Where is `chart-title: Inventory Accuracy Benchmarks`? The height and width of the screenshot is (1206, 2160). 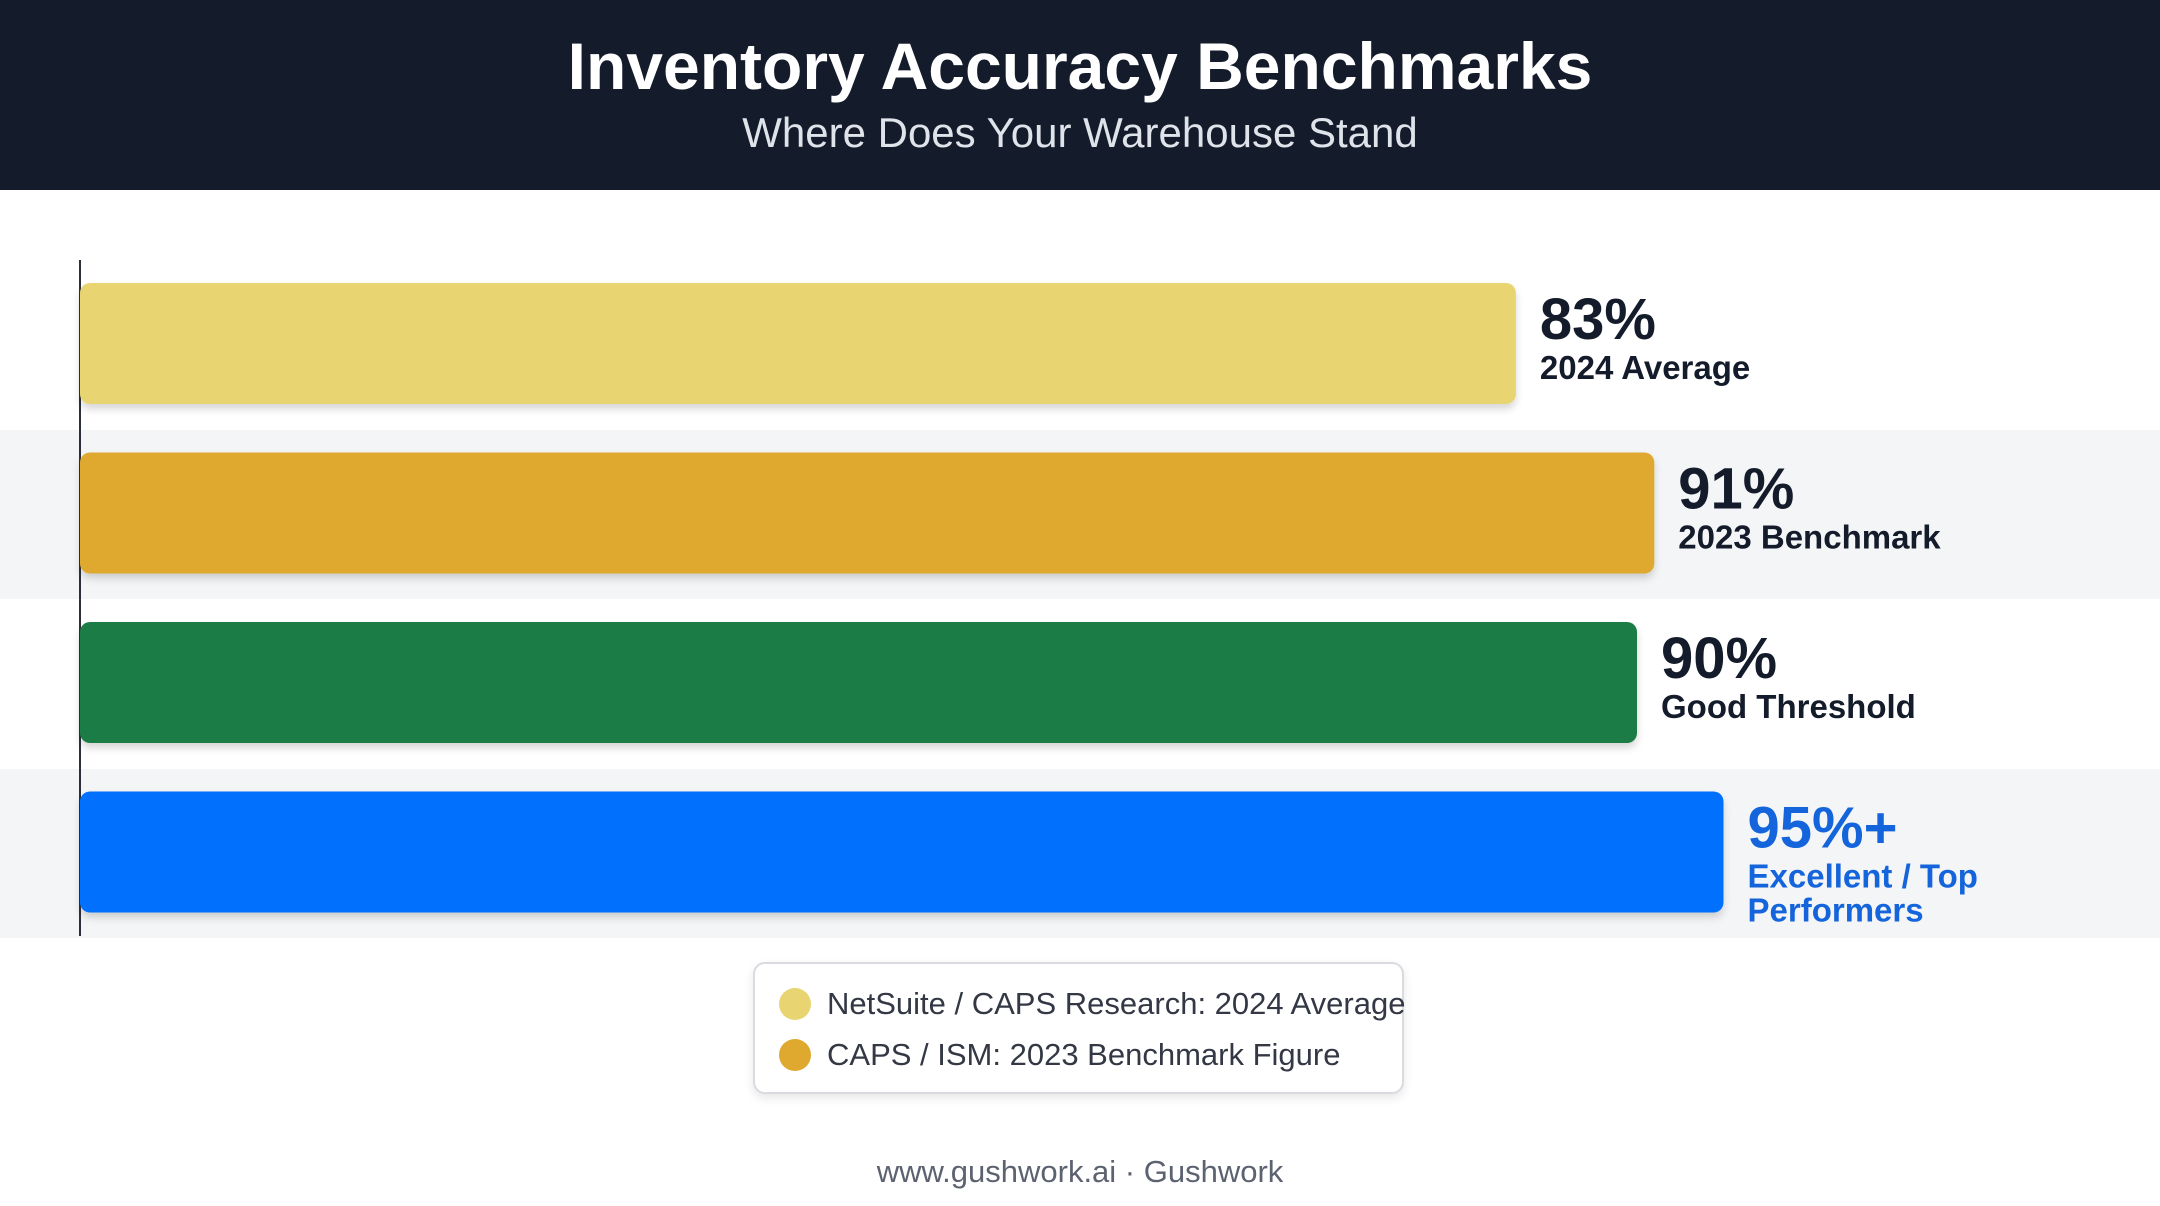 chart-title: Inventory Accuracy Benchmarks is located at coordinates (1080, 66).